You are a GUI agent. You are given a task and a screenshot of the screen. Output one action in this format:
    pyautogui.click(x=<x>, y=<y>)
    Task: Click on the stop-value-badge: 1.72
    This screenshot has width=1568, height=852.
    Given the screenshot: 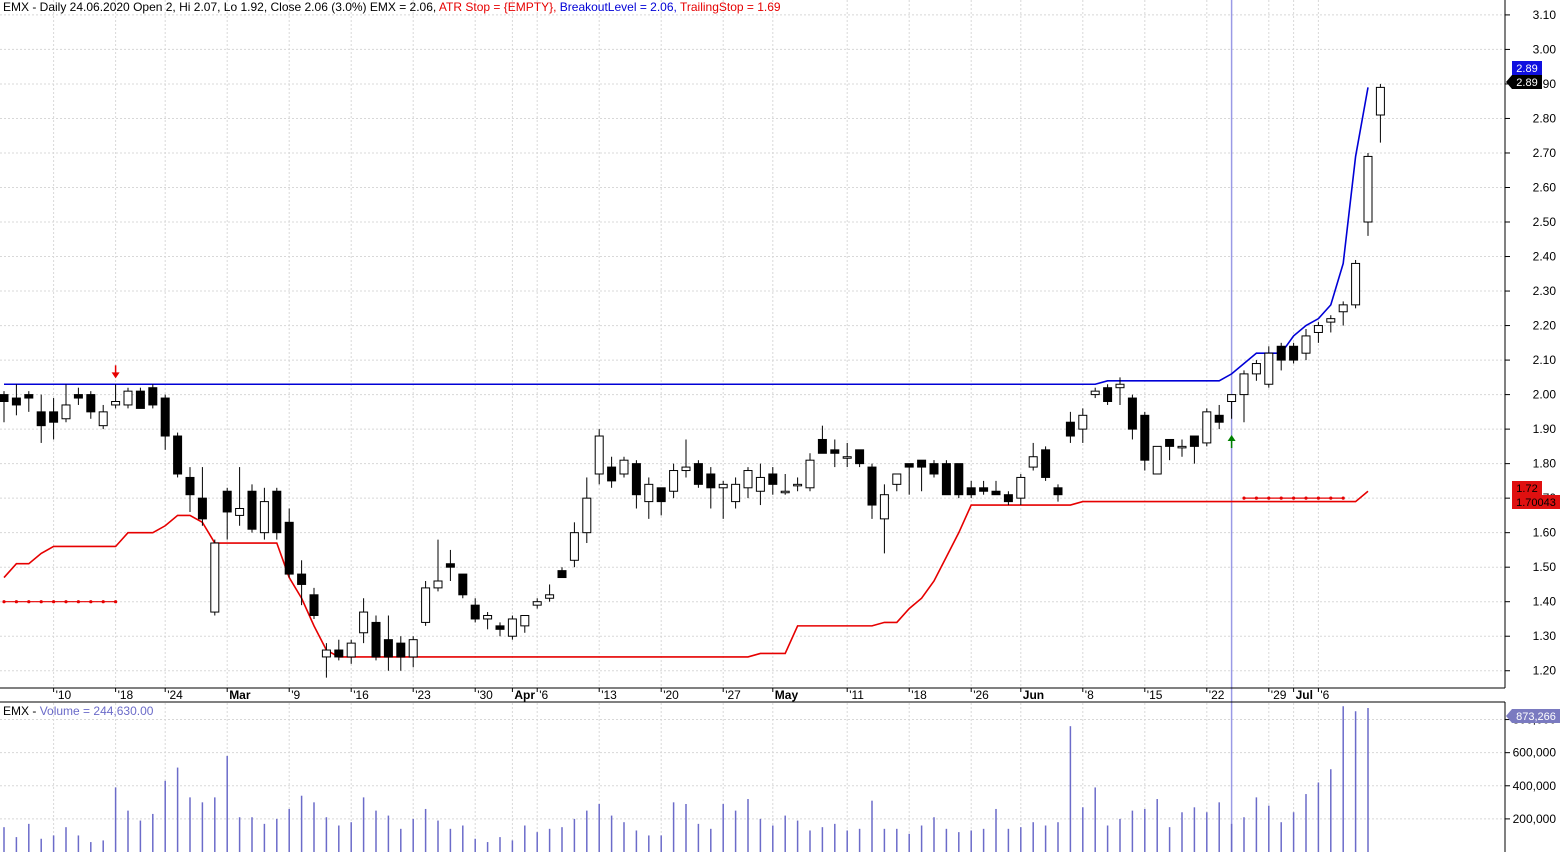 What is the action you would take?
    pyautogui.click(x=1527, y=488)
    